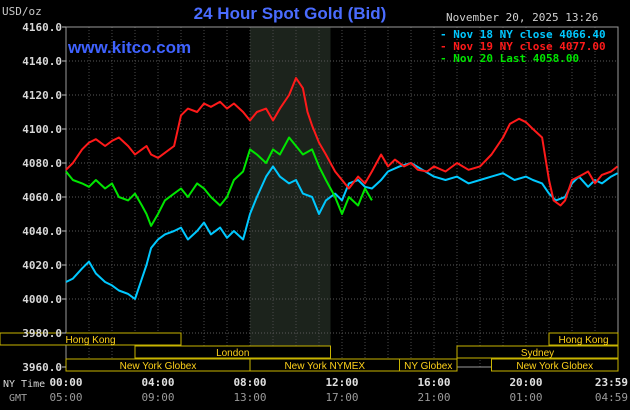 The height and width of the screenshot is (410, 630). I want to click on y-tick-label: 4100.0, so click(42, 129).